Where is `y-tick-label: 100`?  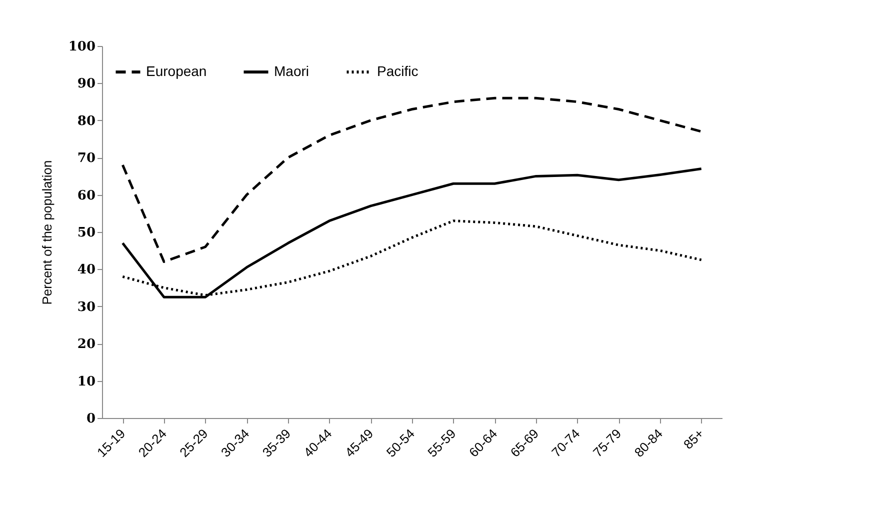 y-tick-label: 100 is located at coordinates (82, 47).